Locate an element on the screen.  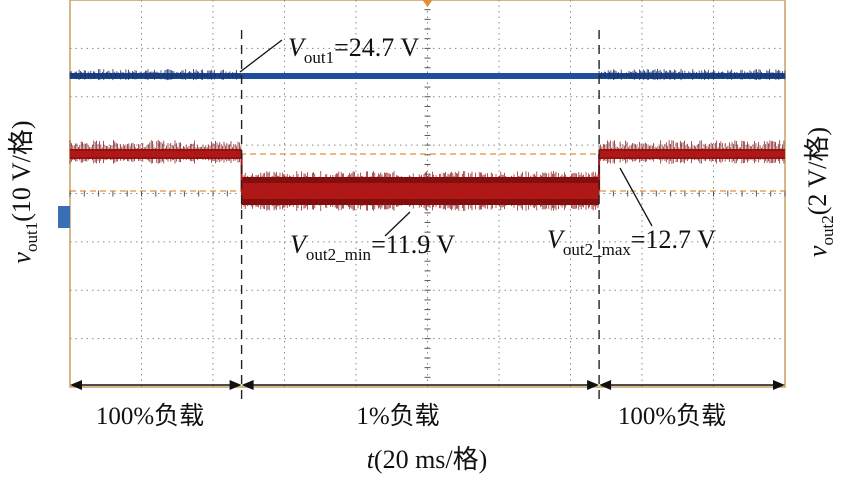
svg-text: Vout1=24.7 V is located at coordinates (353, 50).